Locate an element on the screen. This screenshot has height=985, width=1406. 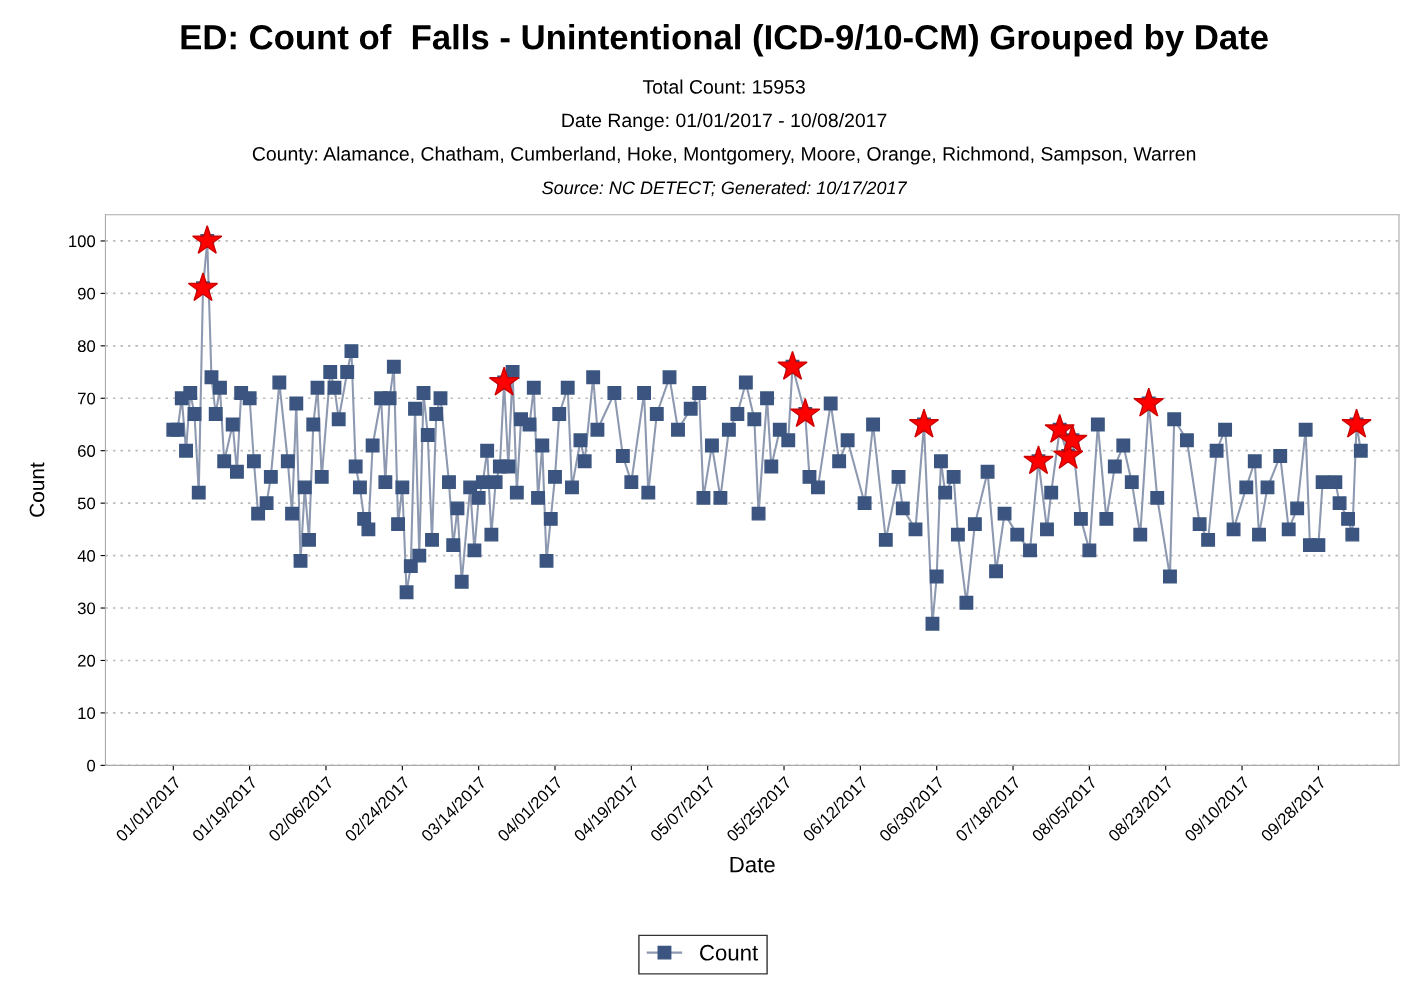
chart-subtitle: Total Count: 15953 is located at coordinates (723, 86).